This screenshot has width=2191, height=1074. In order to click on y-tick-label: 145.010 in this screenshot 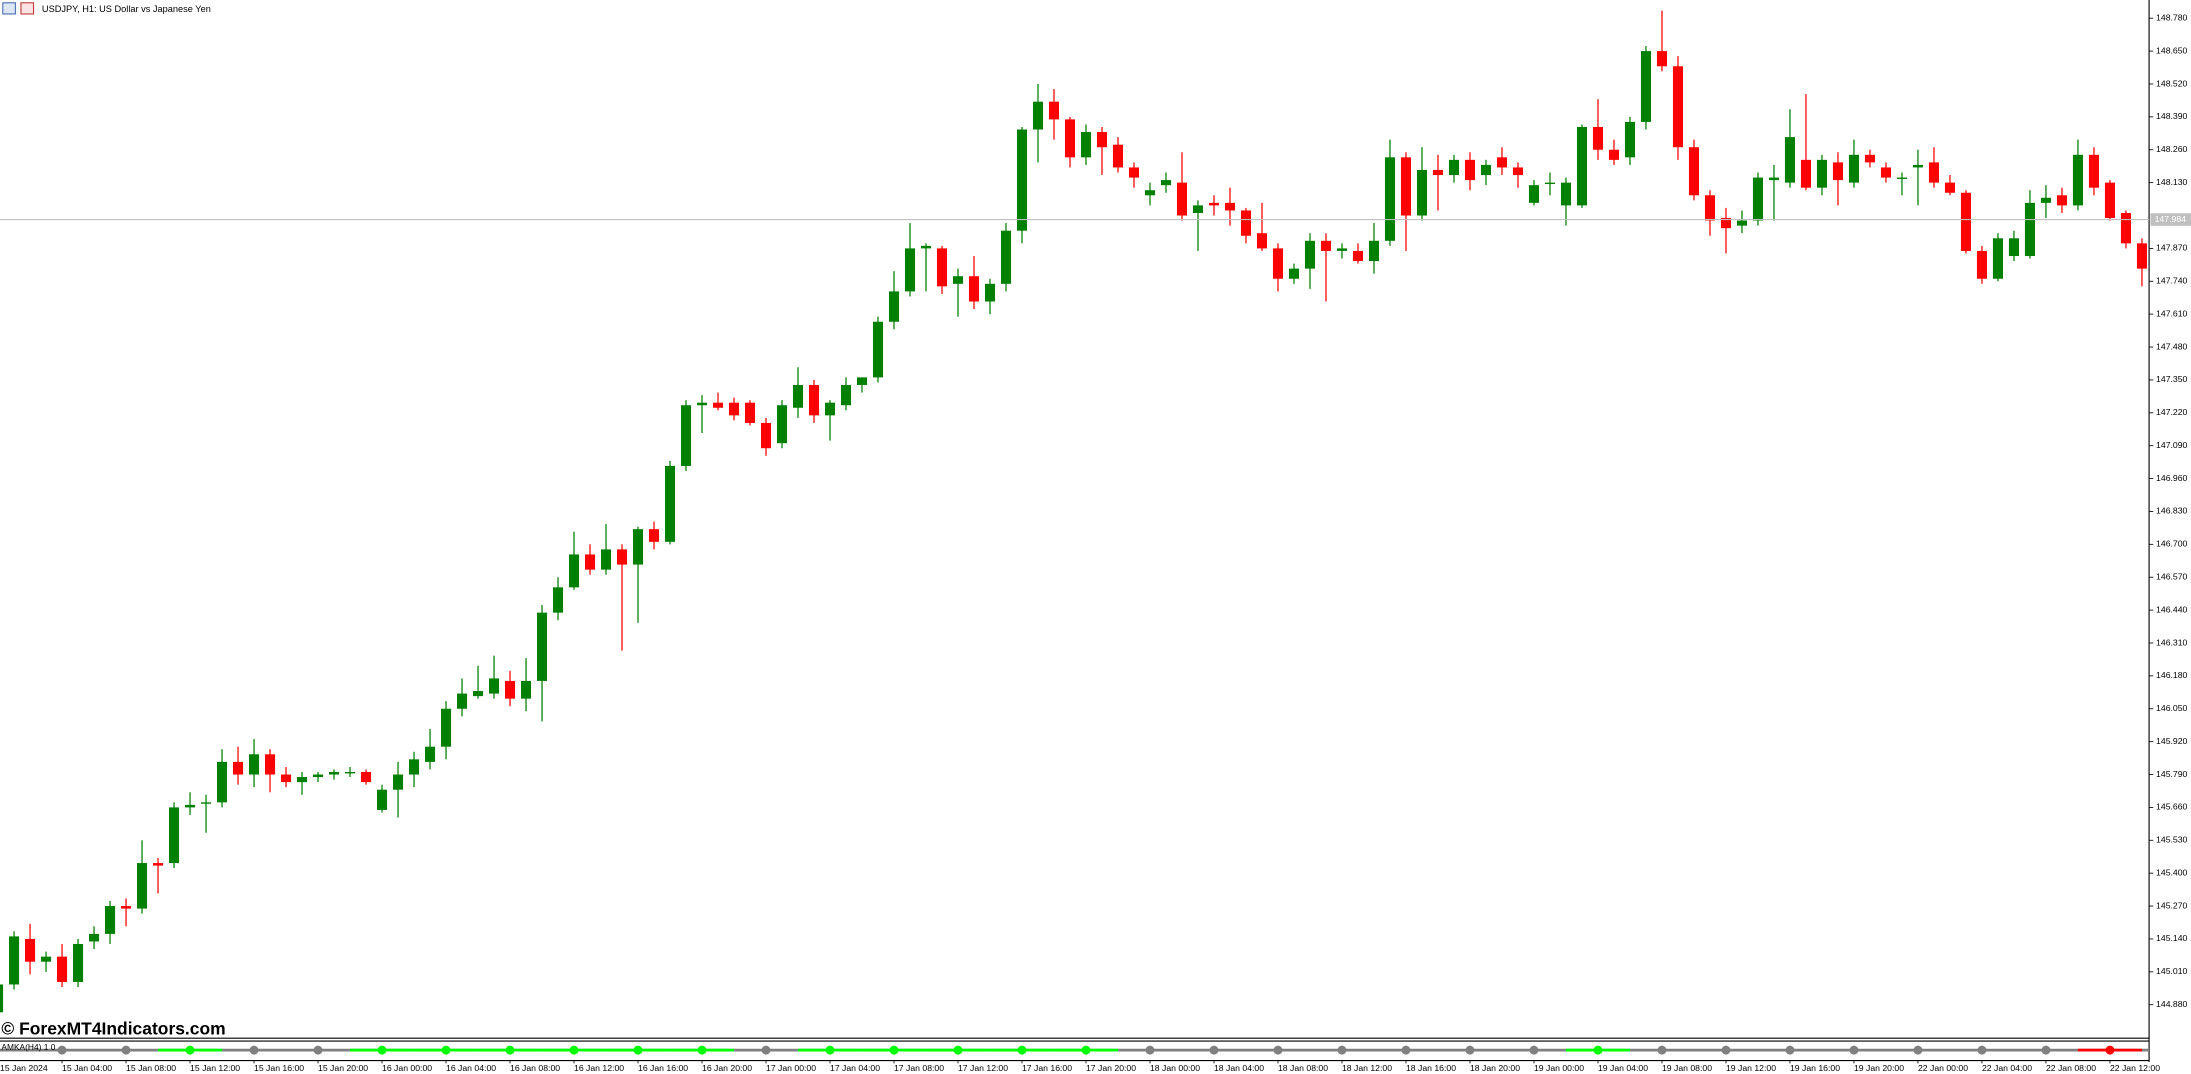, I will do `click(2171, 971)`.